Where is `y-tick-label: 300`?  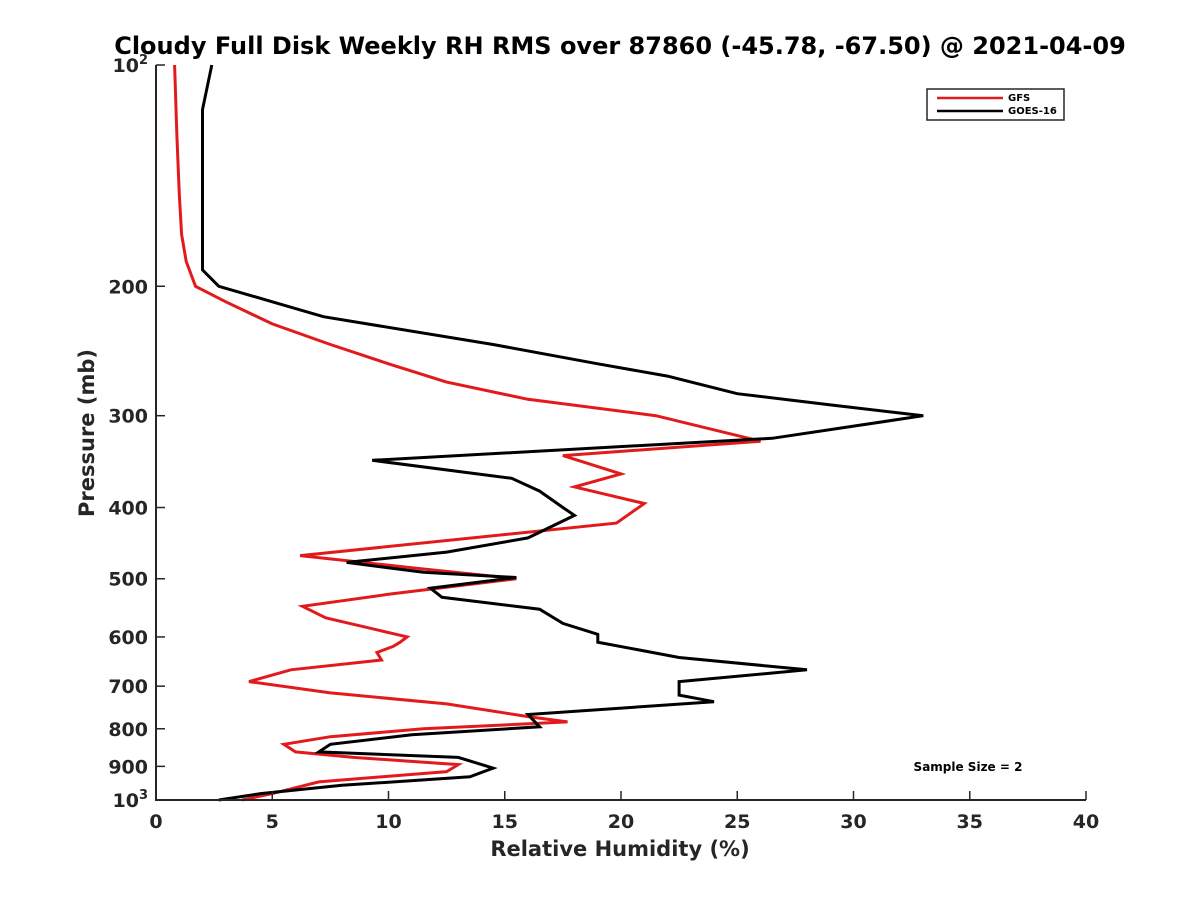
y-tick-label: 300 is located at coordinates (128, 417).